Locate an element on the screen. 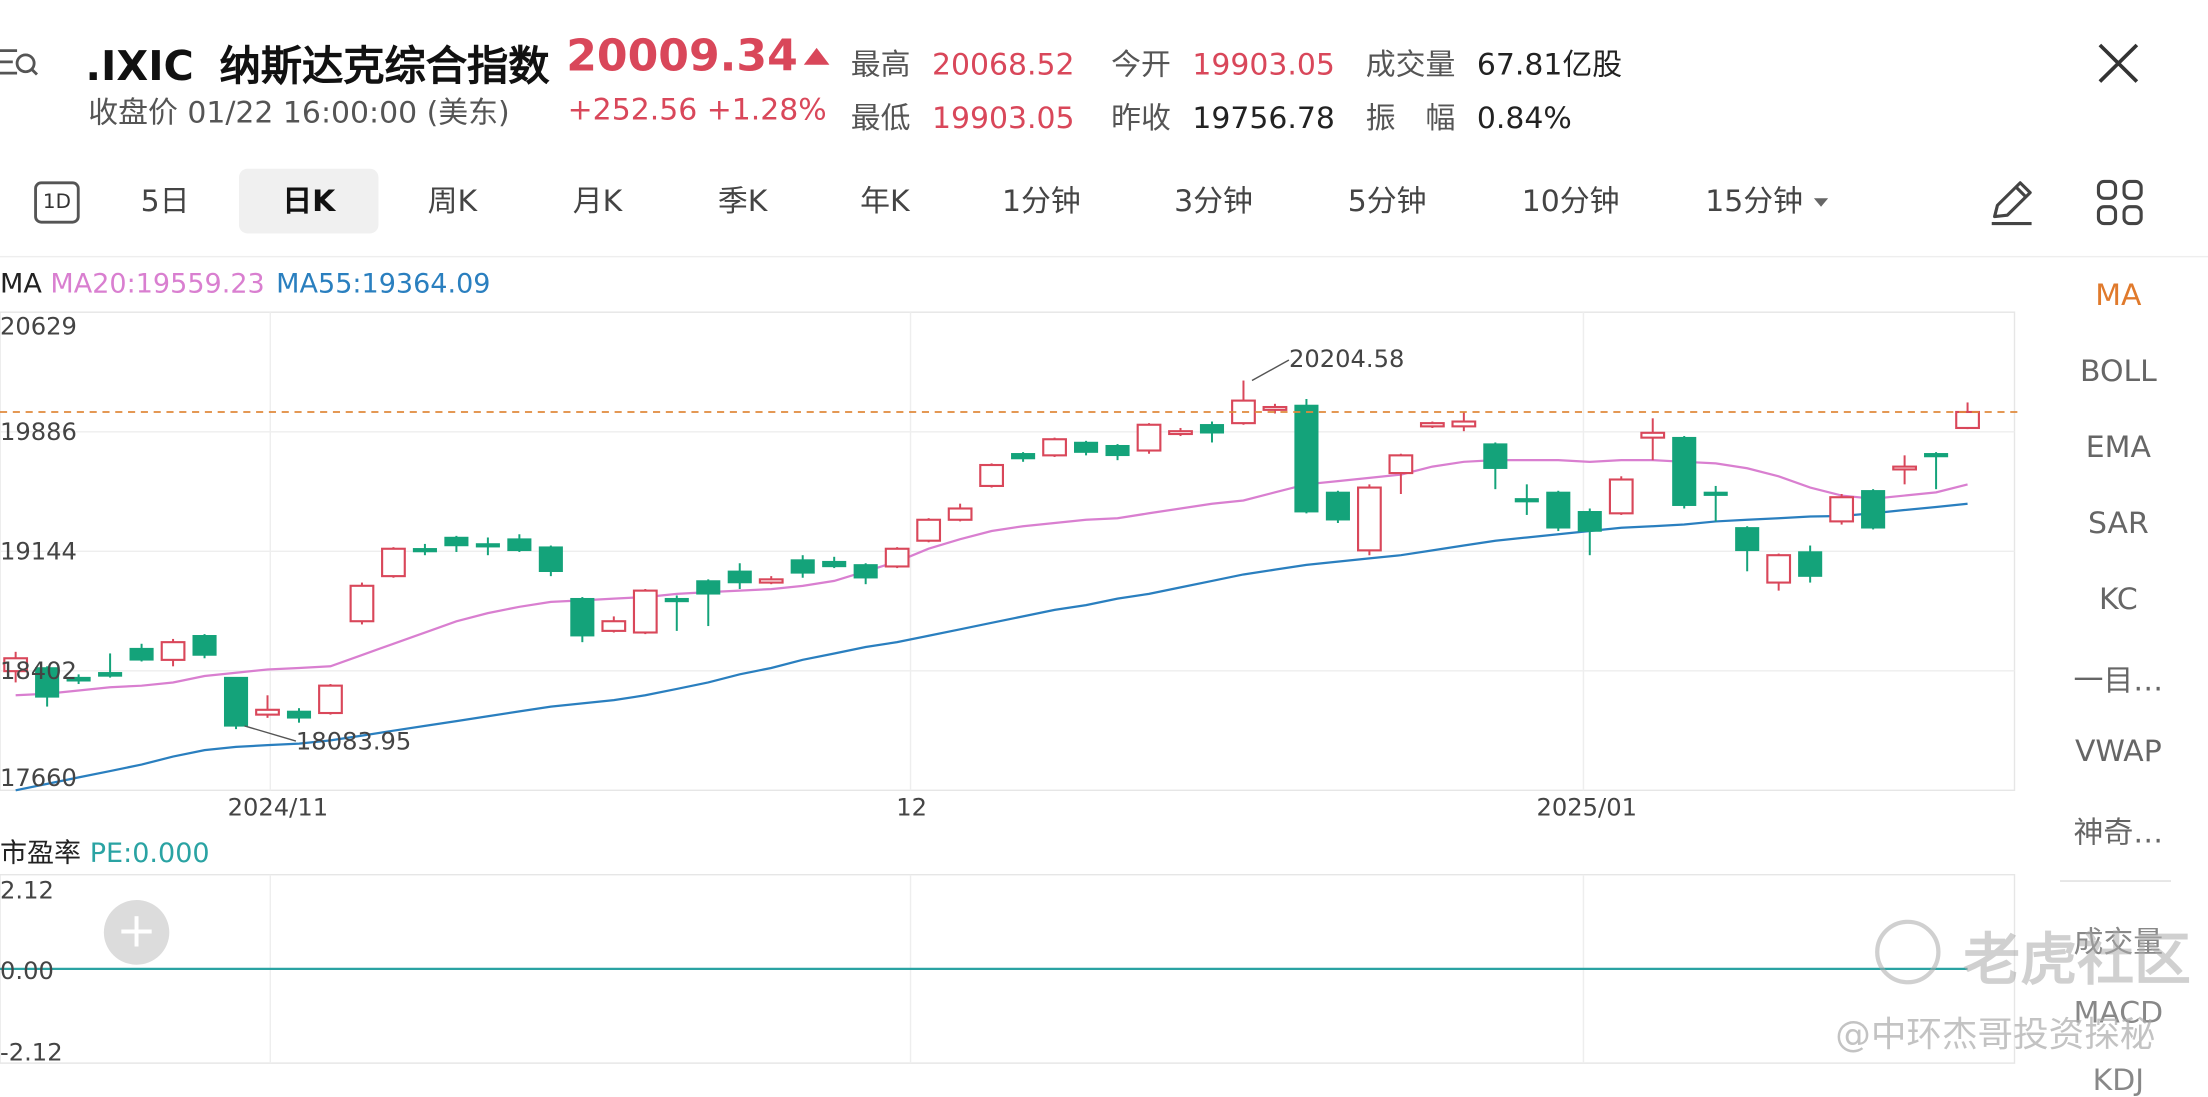 This screenshot has height=1097, width=2208. tab-yearly-k: 年K is located at coordinates (885, 201).